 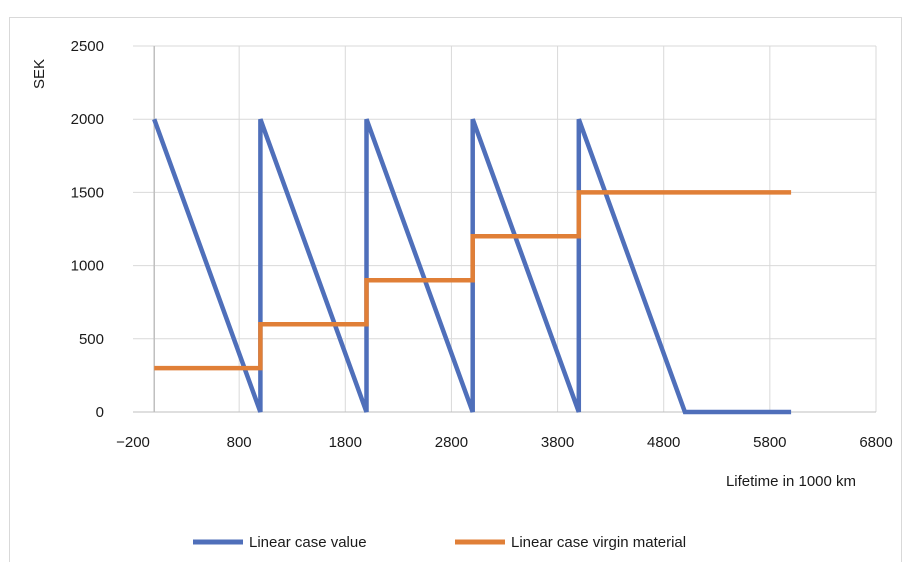 What do you see at coordinates (87, 229) in the screenshot?
I see `y-tick-labels: 0 500 1000 1500 2000 2500` at bounding box center [87, 229].